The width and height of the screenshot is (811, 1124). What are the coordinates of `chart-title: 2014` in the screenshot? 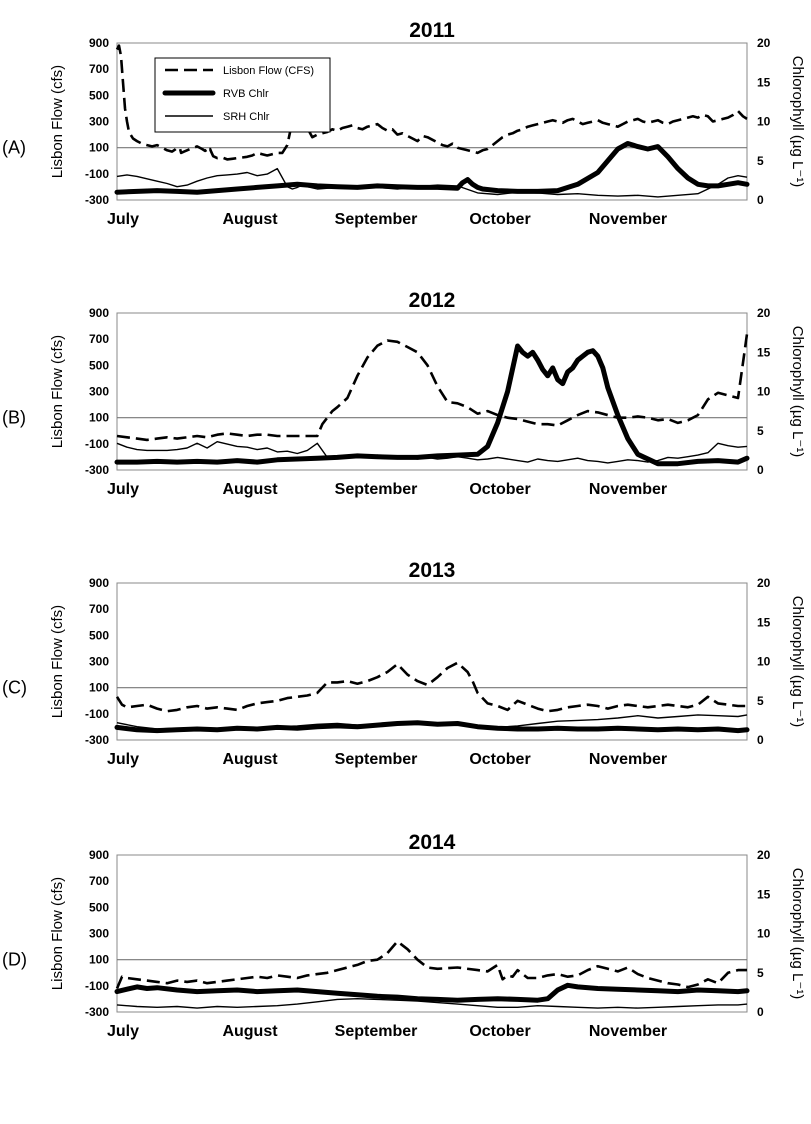 It's located at (432, 842).